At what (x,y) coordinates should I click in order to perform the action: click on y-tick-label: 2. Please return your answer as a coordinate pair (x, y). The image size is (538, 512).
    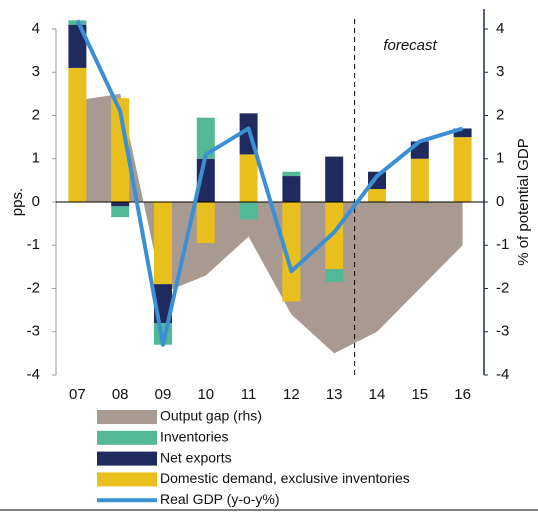
    Looking at the image, I should click on (36, 114).